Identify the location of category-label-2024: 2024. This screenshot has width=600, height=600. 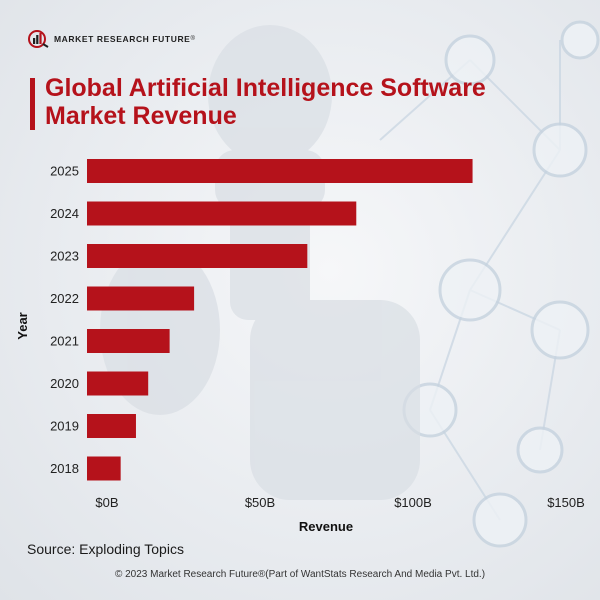
(64, 213).